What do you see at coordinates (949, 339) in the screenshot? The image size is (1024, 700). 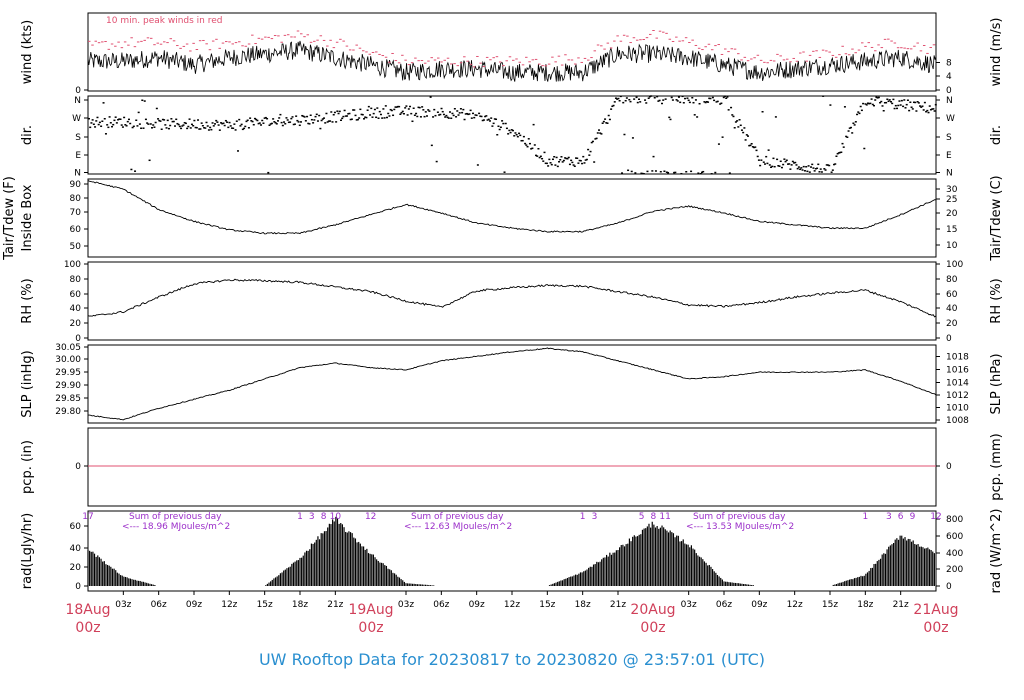 I see `rh-right-tick-label: 0` at bounding box center [949, 339].